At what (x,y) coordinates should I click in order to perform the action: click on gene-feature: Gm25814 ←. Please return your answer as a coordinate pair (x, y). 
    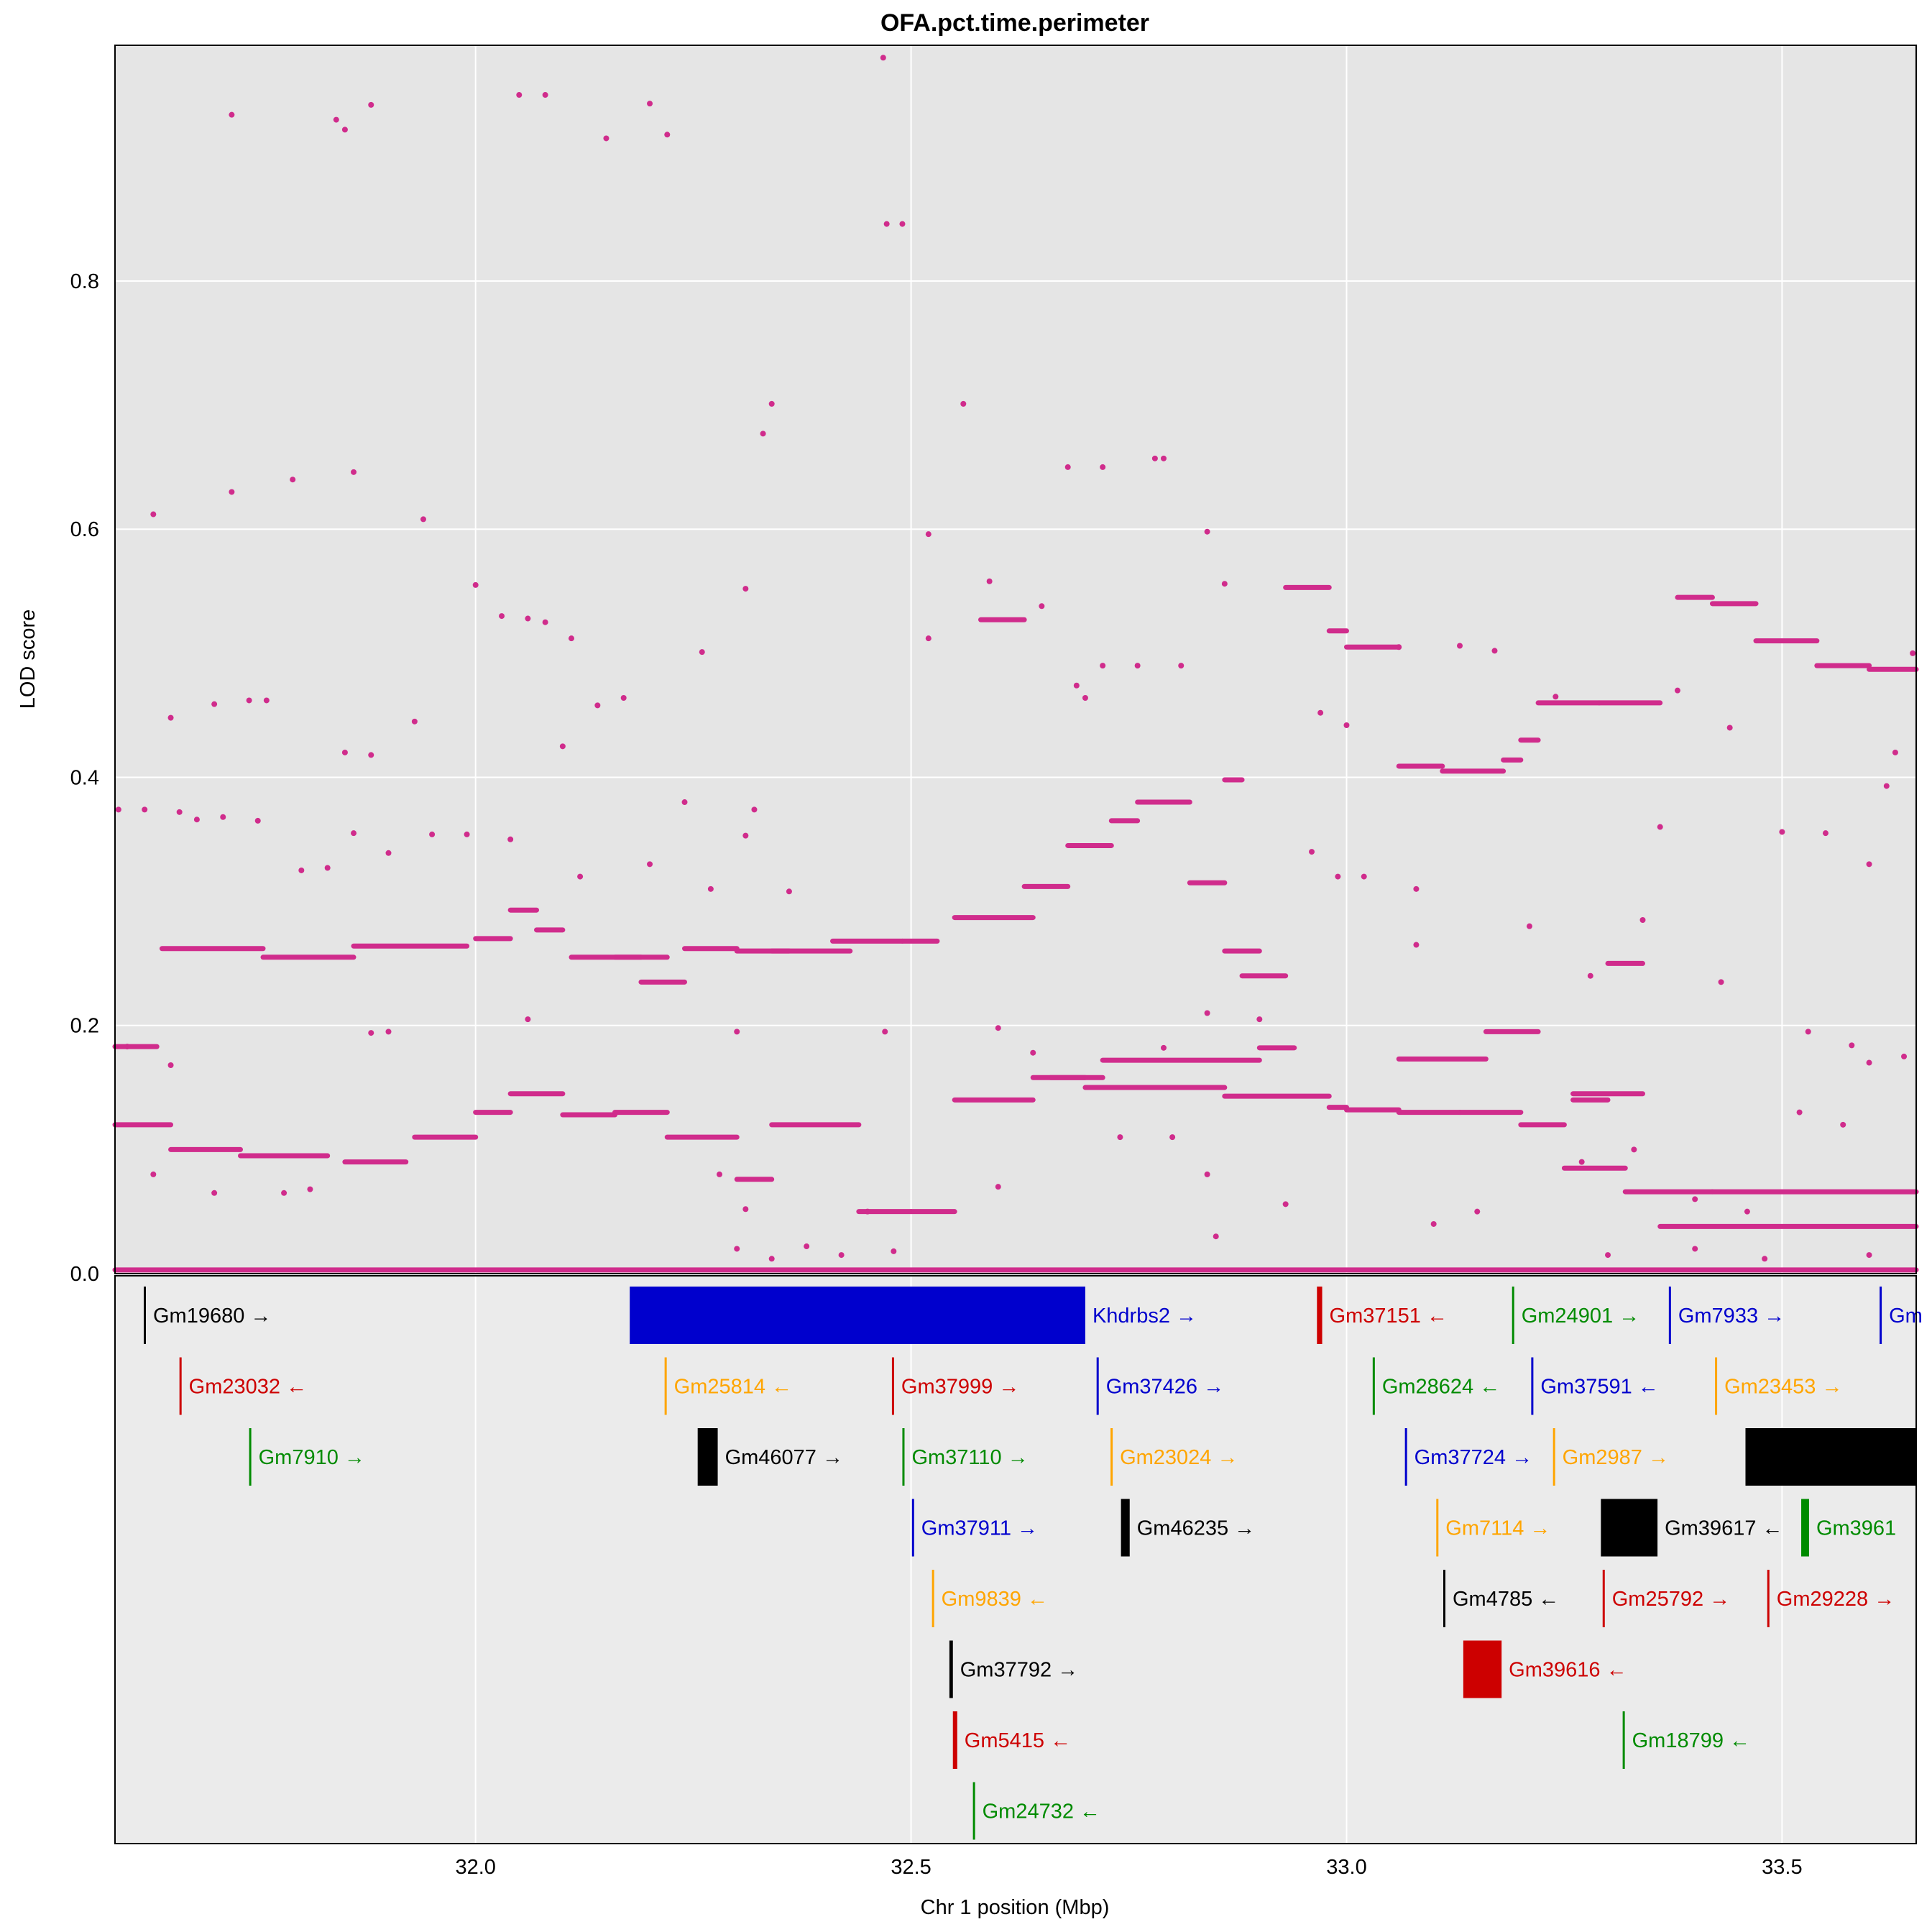
    Looking at the image, I should click on (728, 1386).